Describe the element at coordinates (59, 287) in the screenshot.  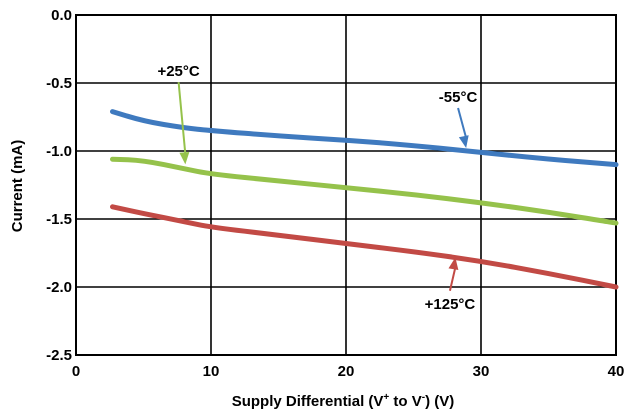
I see `y-tick-label: -2.0` at that location.